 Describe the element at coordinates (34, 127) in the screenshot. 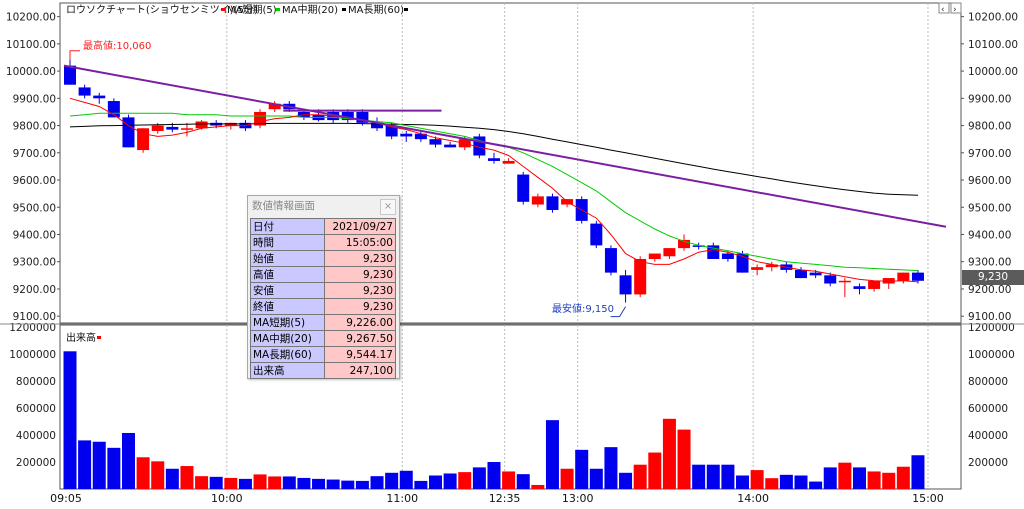

I see `price-tick-left: 9800.00` at that location.